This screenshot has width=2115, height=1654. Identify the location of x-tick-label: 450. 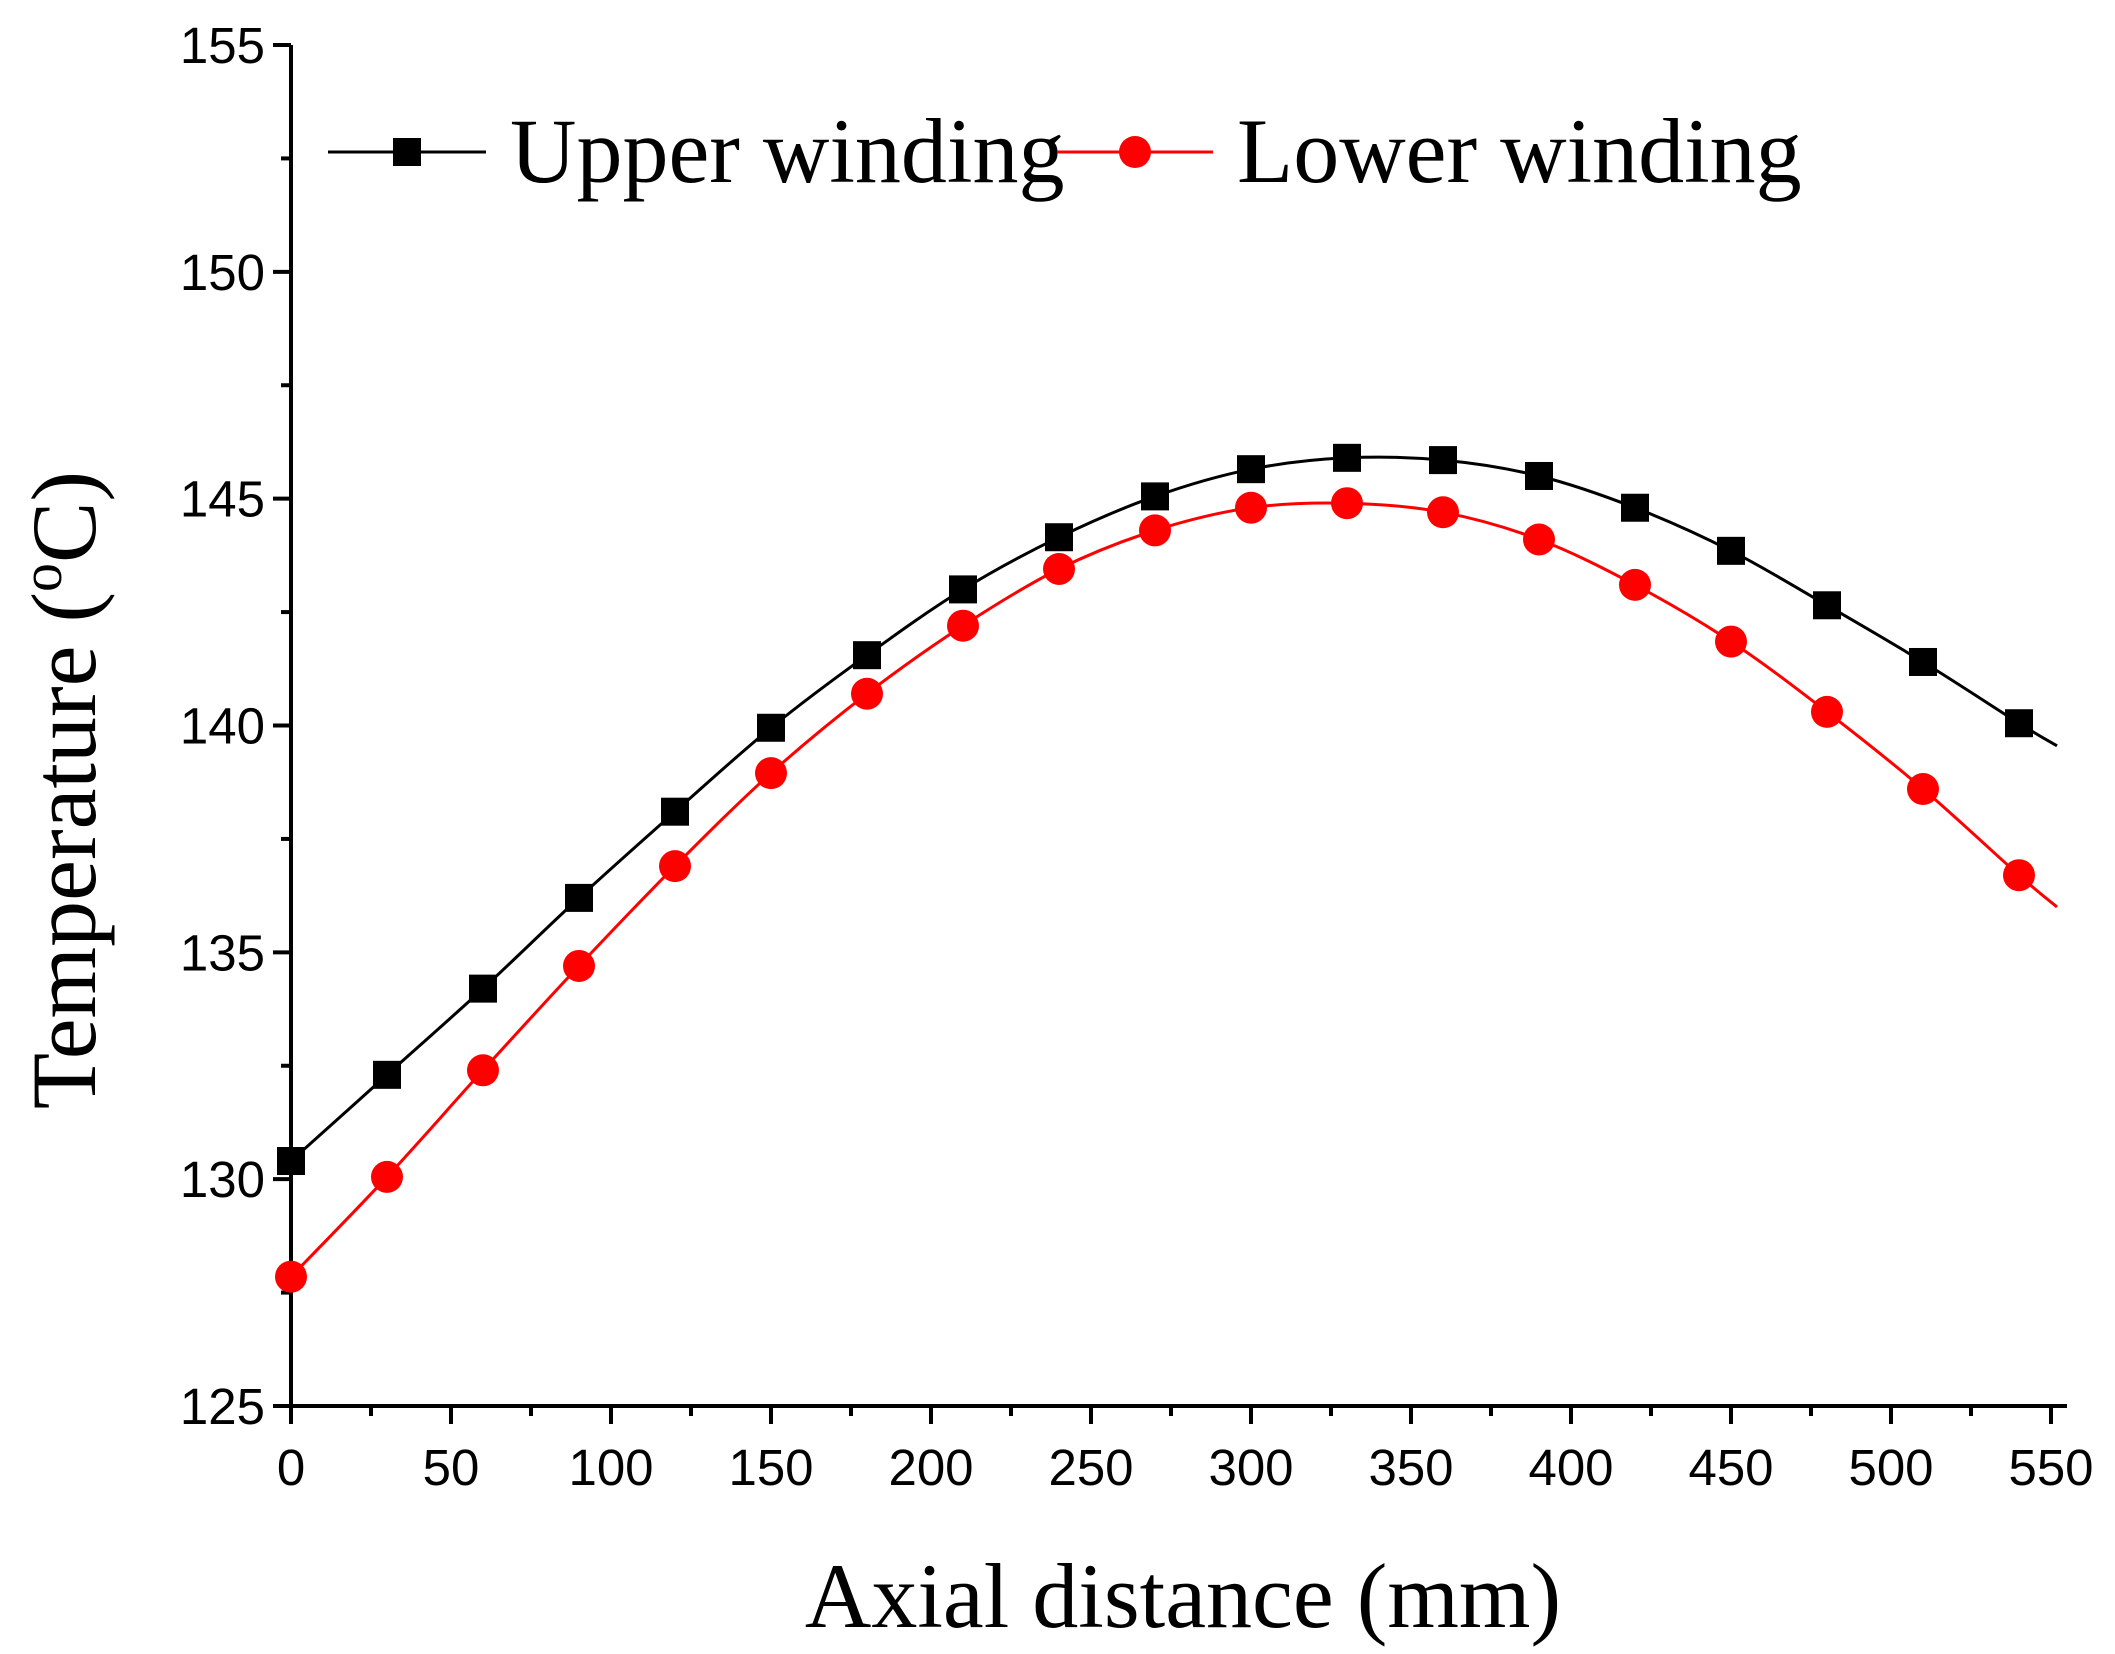
(1730, 1467).